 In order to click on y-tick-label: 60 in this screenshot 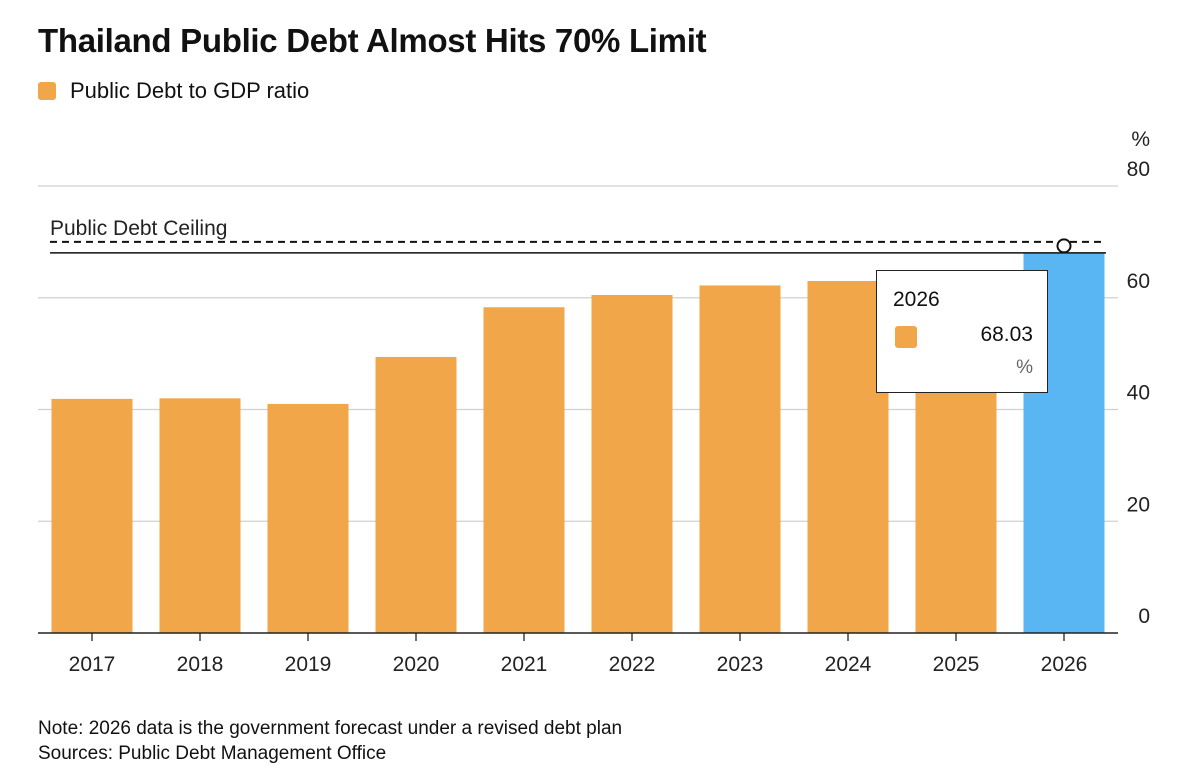, I will do `click(1138, 281)`.